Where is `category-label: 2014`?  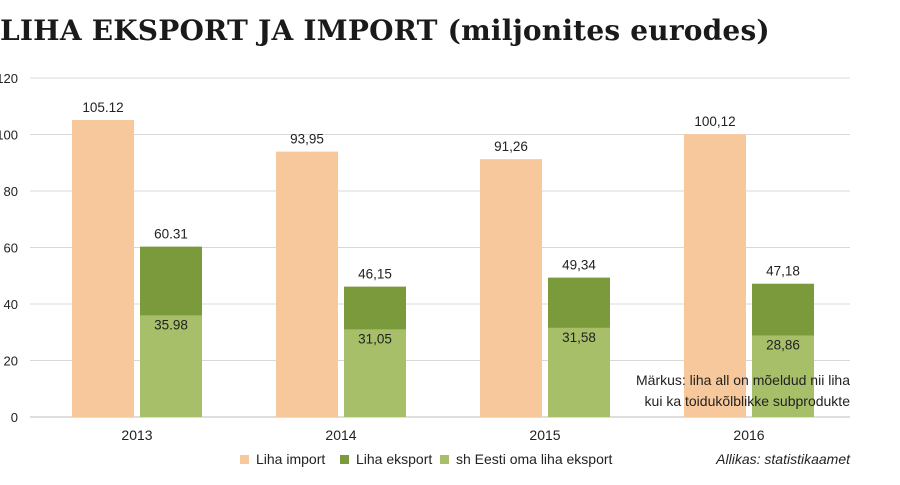
category-label: 2014 is located at coordinates (340, 435).